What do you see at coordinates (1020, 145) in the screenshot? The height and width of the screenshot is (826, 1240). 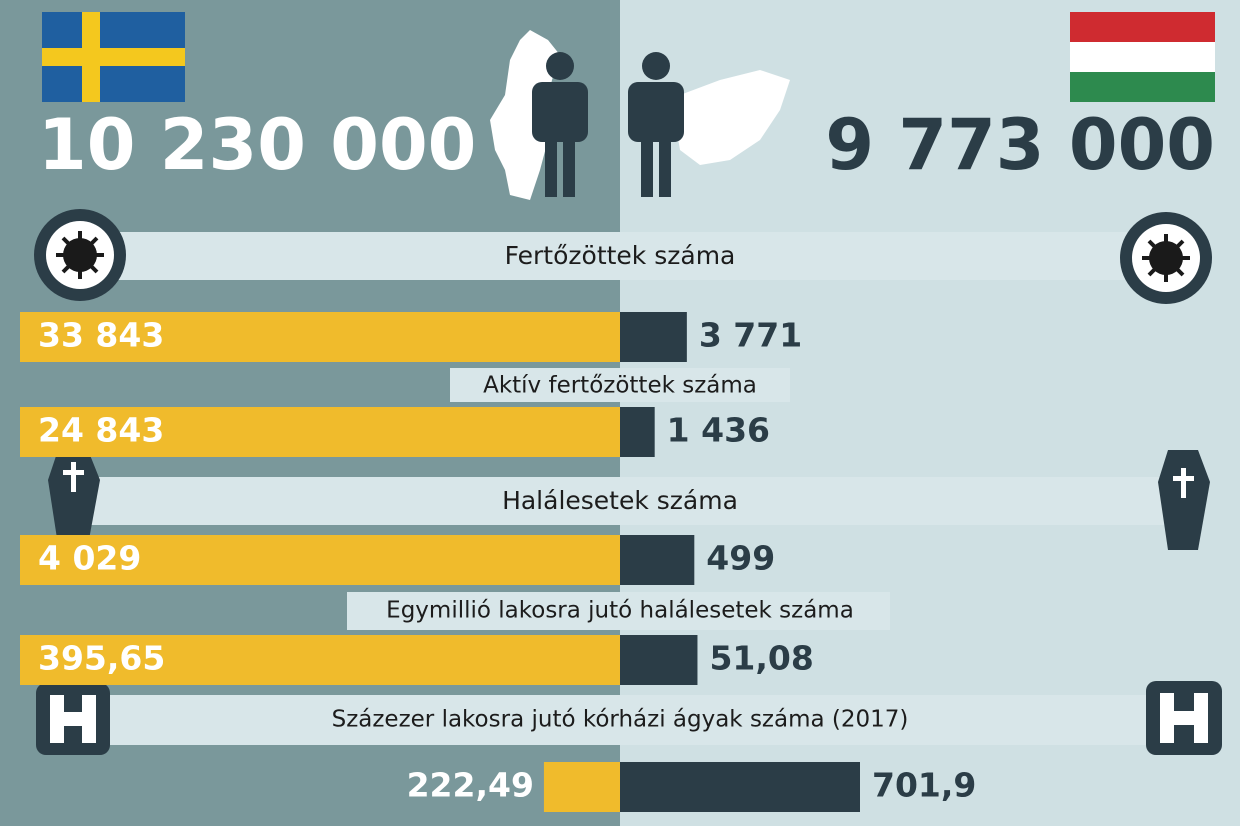 I see `hungary-population: 9 773 000` at bounding box center [1020, 145].